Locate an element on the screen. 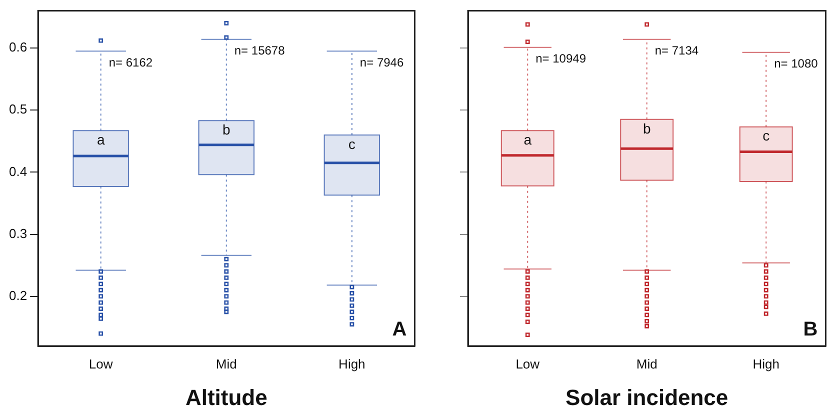  annotation: n= 6162 is located at coordinates (130, 62).